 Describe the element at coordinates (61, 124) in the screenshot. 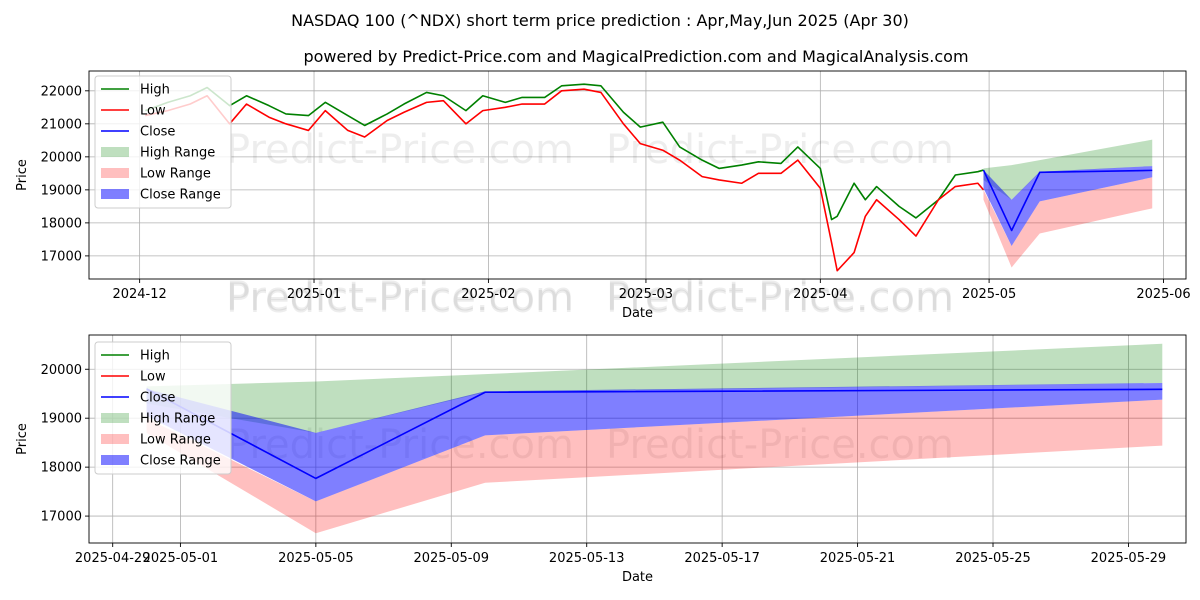

I see `y-tick-label: 21000` at that location.